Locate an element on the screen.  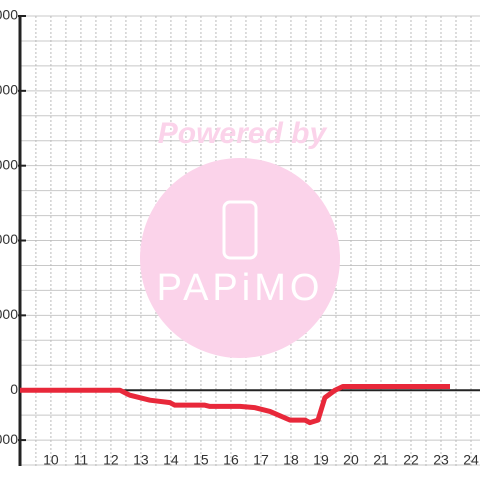
x-tick-label: 22 is located at coordinates (411, 460).